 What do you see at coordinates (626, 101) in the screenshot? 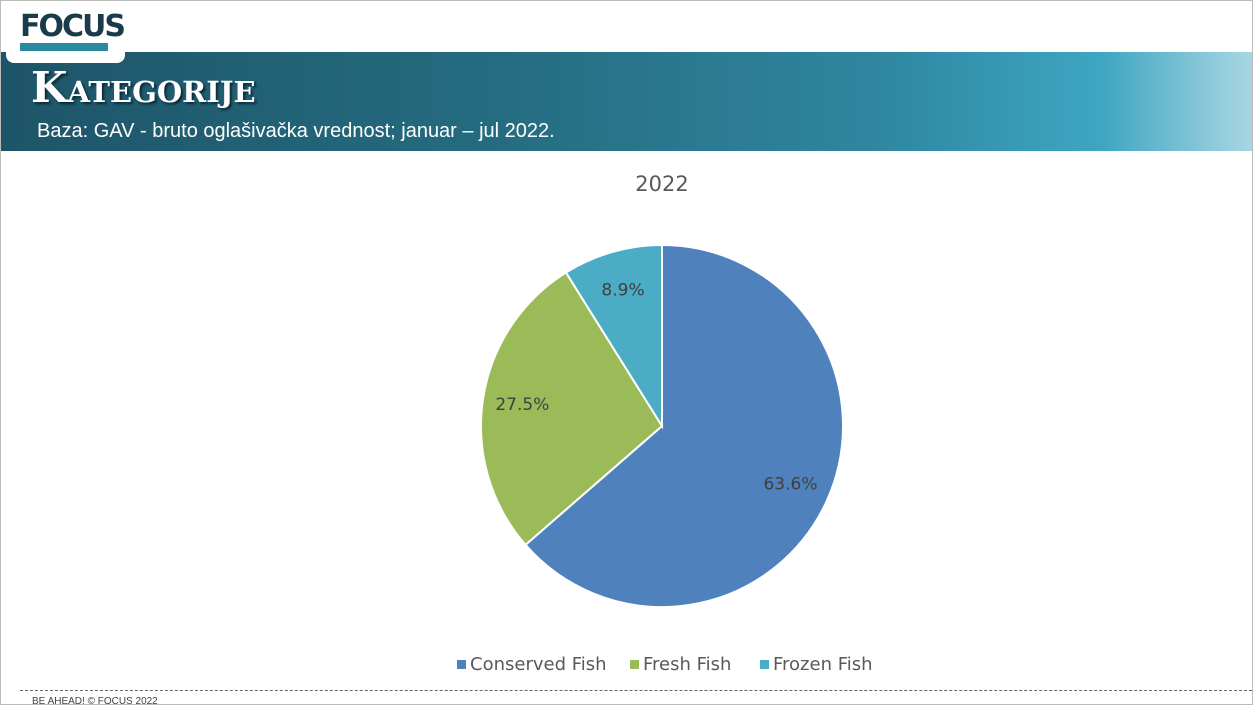
I see `header-band` at bounding box center [626, 101].